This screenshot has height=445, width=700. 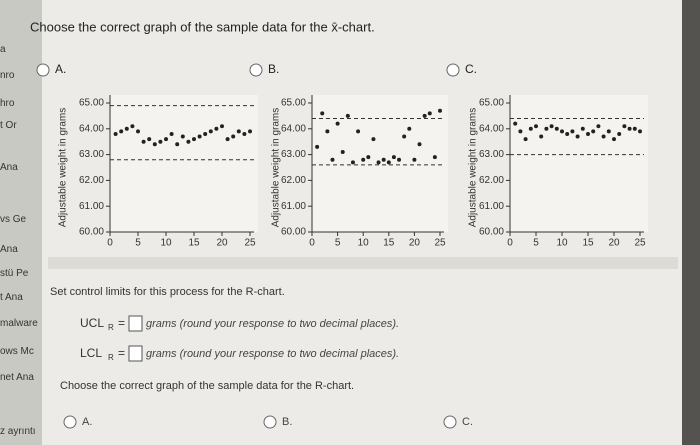 What do you see at coordinates (579, 163) in the screenshot?
I see `plot-bg` at bounding box center [579, 163].